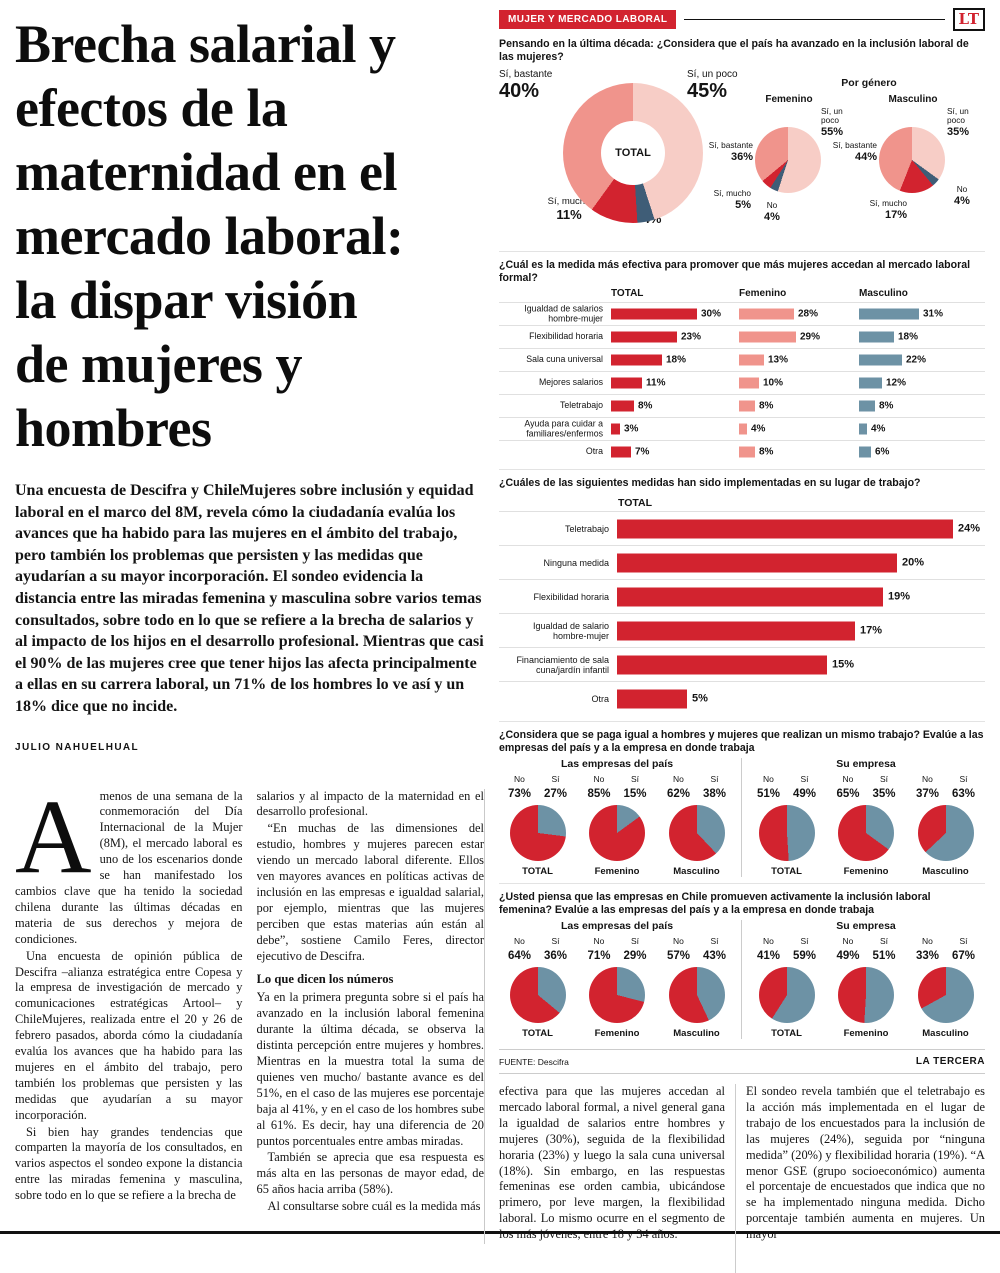 The height and width of the screenshot is (1273, 1000). Describe the element at coordinates (789, 99) in the screenshot. I see `femenino-label: Femenino` at that location.